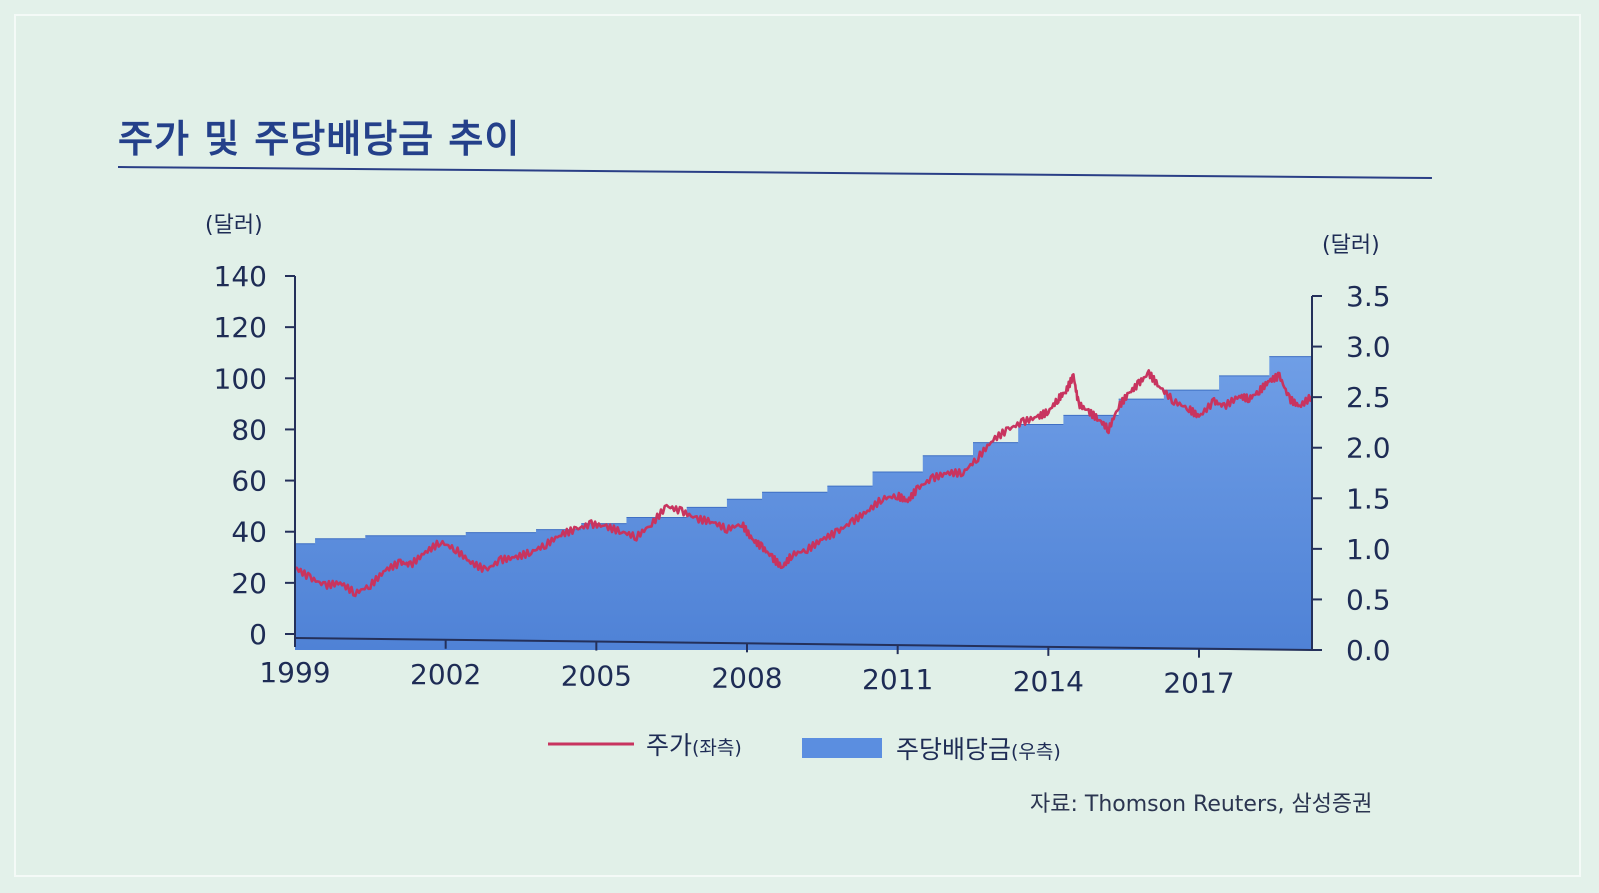 This screenshot has height=893, width=1599. I want to click on legend-dividend-name: 주당배당금, so click(953, 749).